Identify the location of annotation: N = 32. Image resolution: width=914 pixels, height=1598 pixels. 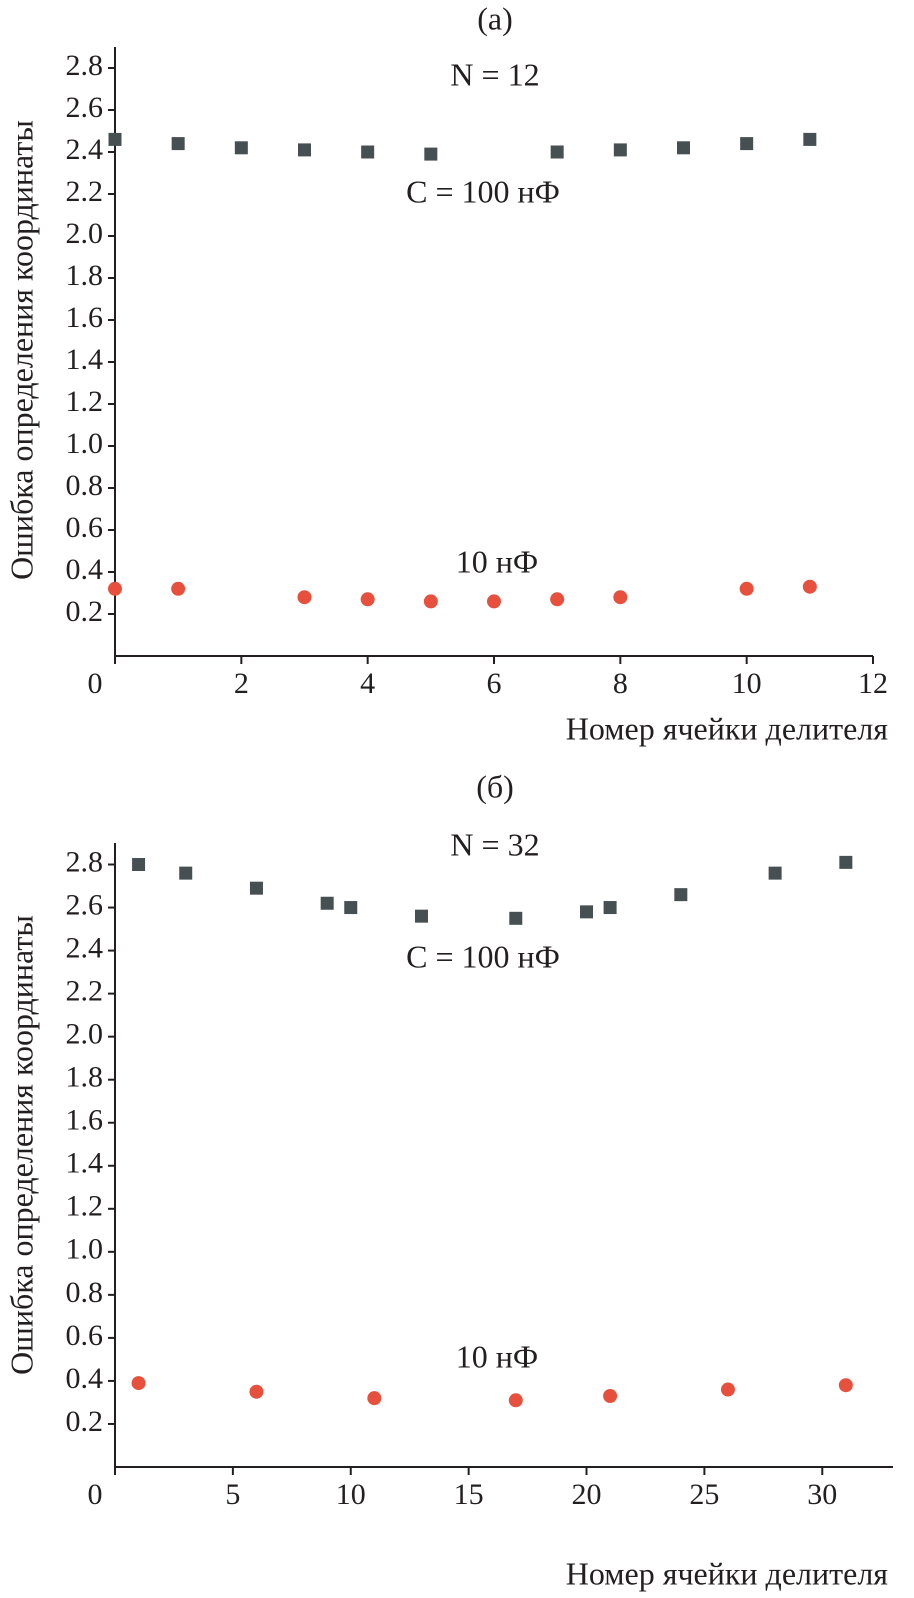
(494, 844).